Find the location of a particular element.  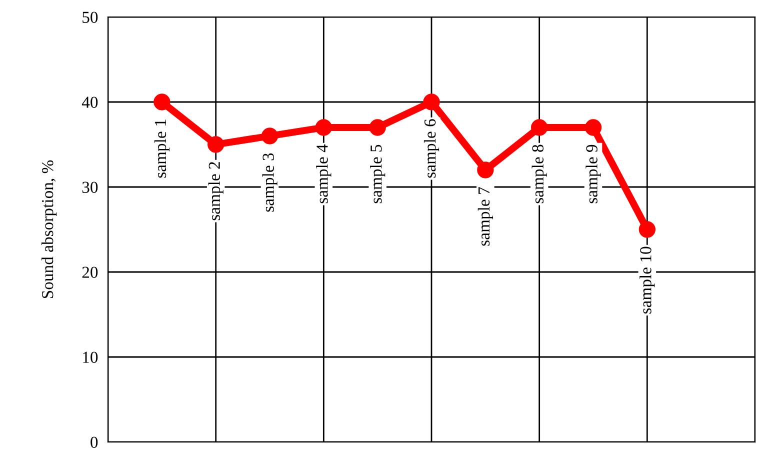

x-tick-label: sample 2 is located at coordinates (216, 191).